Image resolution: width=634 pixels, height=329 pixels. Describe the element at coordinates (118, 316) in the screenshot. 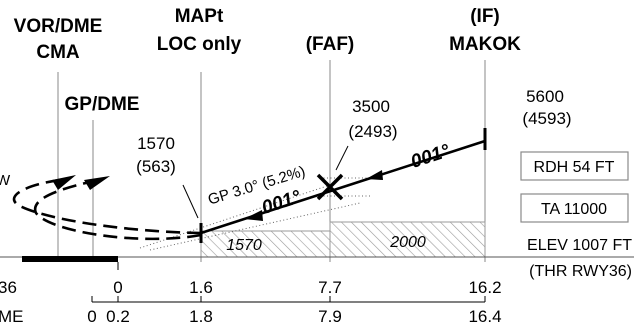

I see `scale2-label-1: 0.2` at that location.